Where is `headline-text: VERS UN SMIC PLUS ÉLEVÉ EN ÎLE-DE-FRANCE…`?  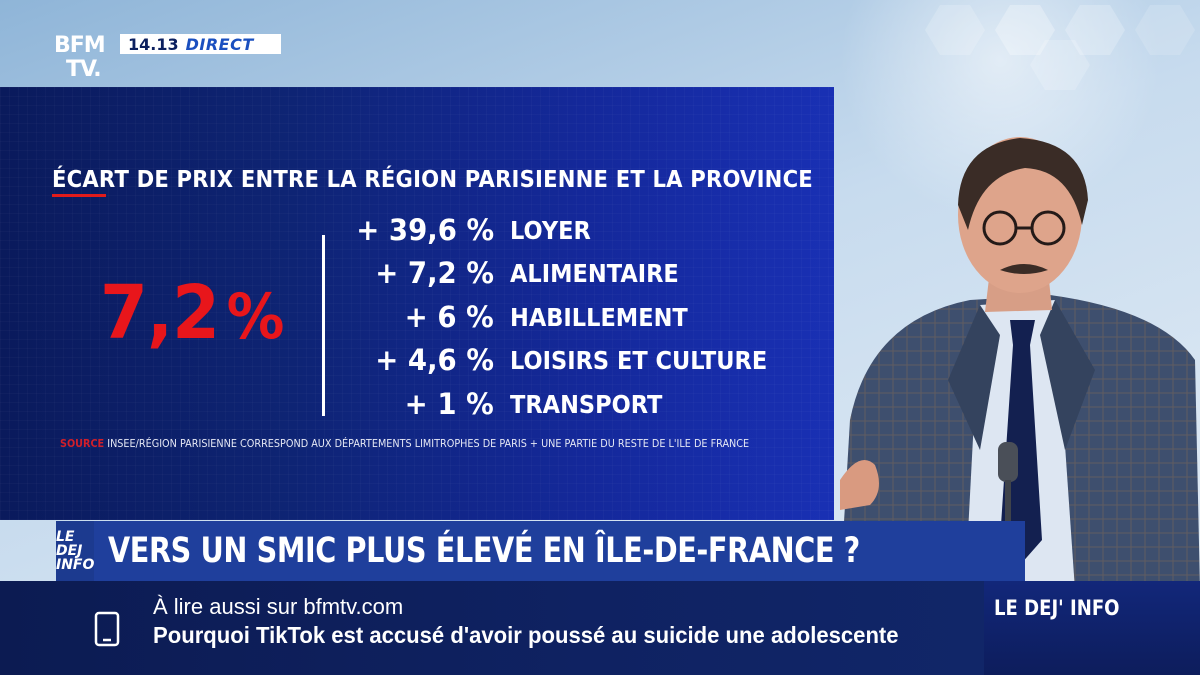 headline-text: VERS UN SMIC PLUS ÉLEVÉ EN ÎLE-DE-FRANCE… is located at coordinates (484, 551).